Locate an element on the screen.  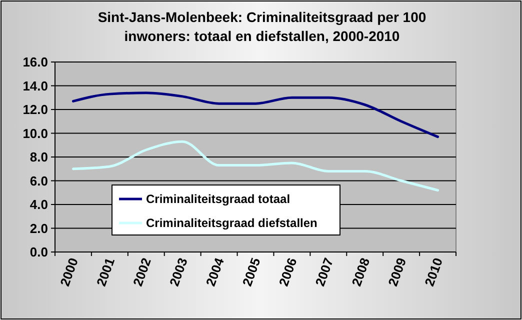
x-tick-label: 2006 is located at coordinates (288, 272).